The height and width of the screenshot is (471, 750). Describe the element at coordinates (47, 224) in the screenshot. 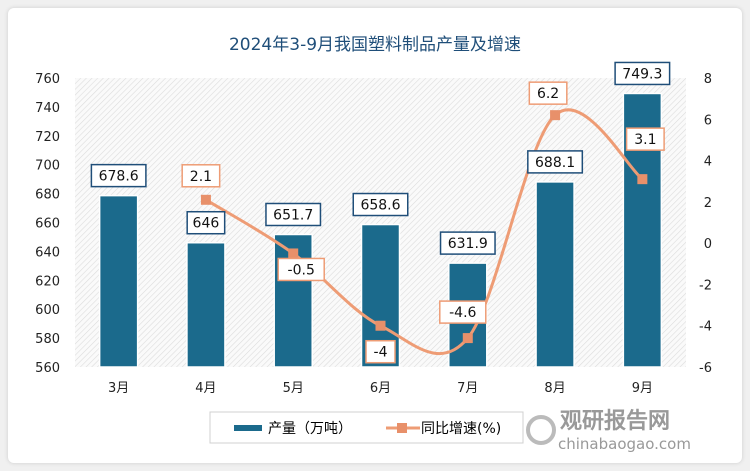

I see `y-left-tick-label: 660` at that location.